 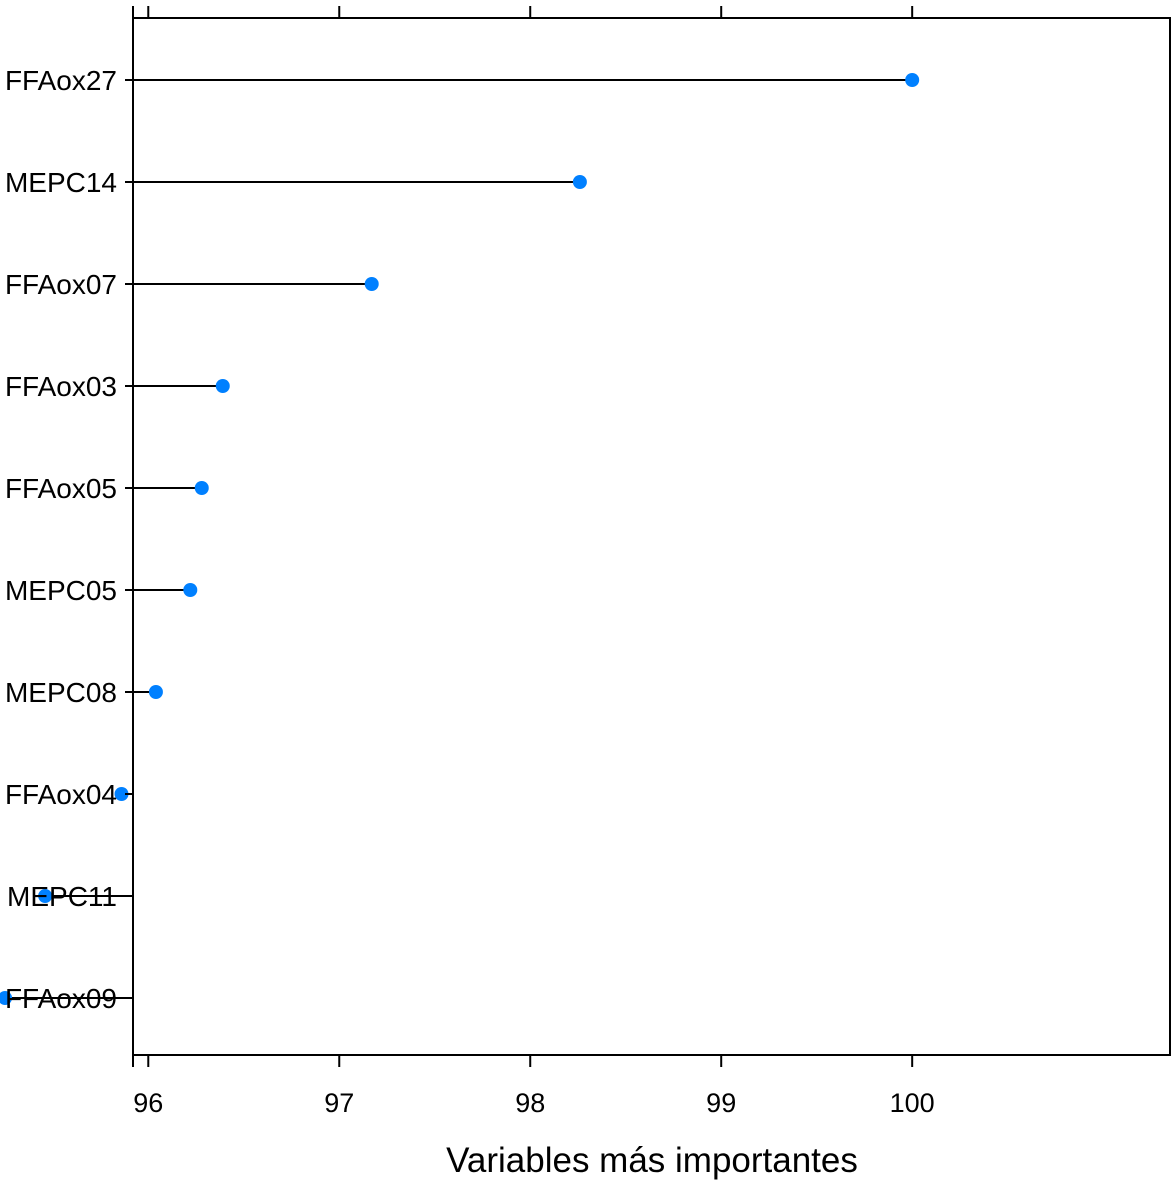 What do you see at coordinates (61, 80) in the screenshot?
I see `category-label: FFAox27` at bounding box center [61, 80].